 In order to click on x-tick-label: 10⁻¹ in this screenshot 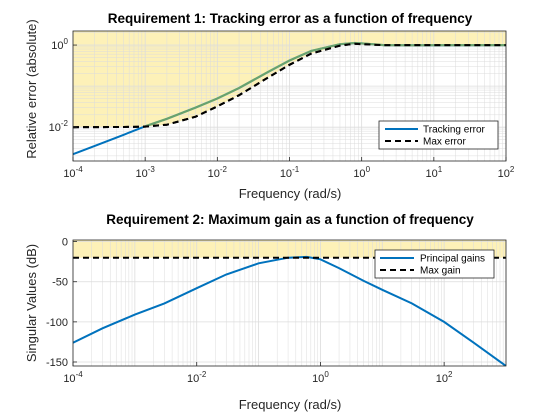, I will do `click(290, 172)`.